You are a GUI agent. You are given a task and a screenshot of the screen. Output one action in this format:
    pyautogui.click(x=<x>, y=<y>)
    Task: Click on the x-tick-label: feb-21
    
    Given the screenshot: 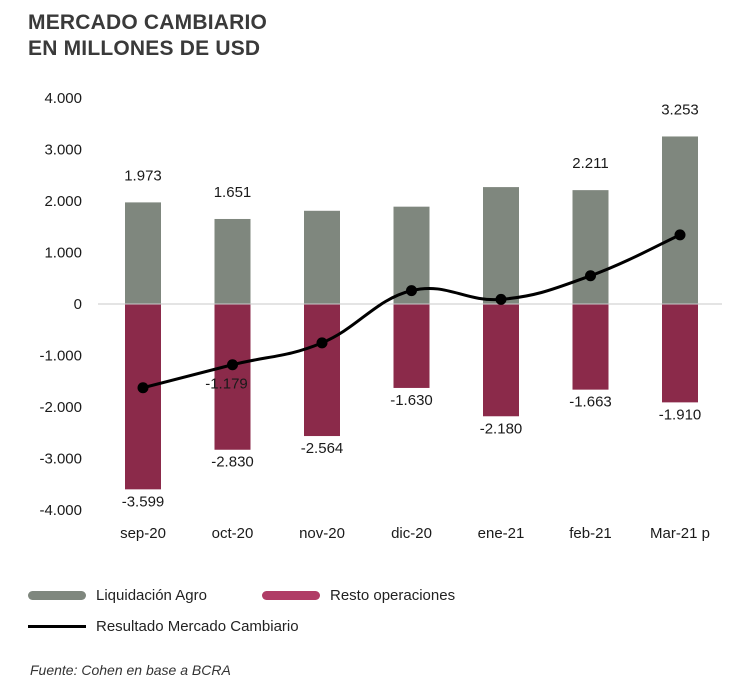 What is the action you would take?
    pyautogui.click(x=590, y=533)
    